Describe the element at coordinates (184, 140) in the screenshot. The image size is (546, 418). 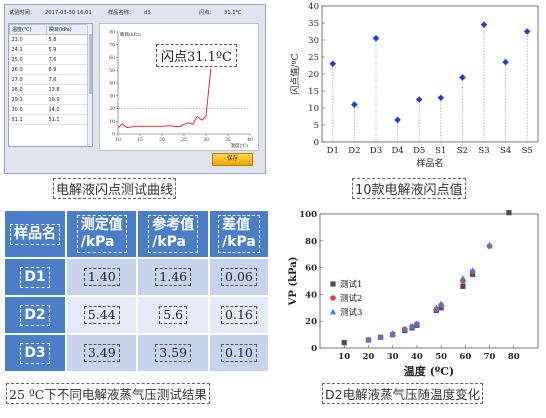
I see `x-tick-label: 25` at that location.